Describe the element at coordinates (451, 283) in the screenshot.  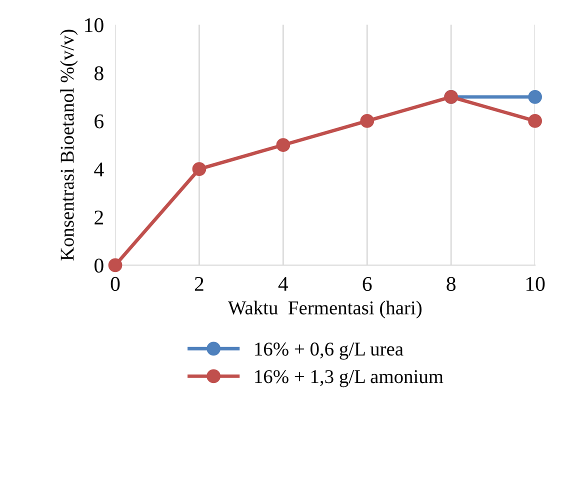
I see `x-tick-label: 8` at that location.